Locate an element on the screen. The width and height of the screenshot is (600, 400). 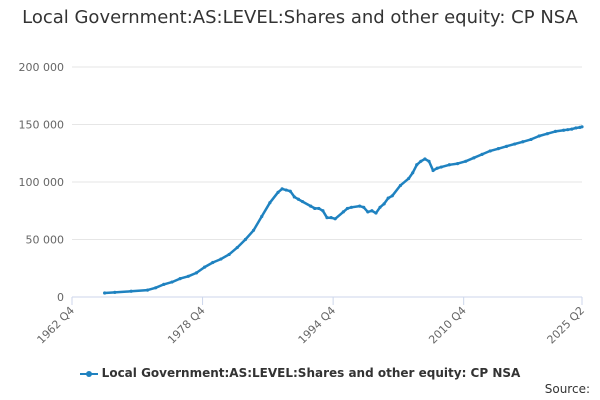
x-tick-label: 1994 Q4 is located at coordinates (317, 325).